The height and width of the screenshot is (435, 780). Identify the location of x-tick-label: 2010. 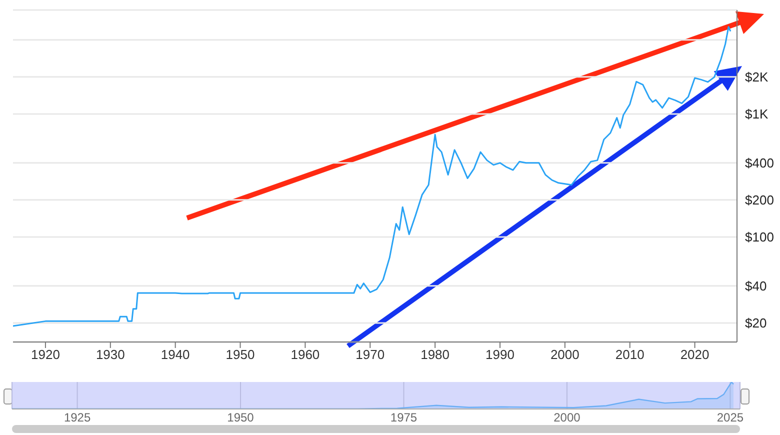
(629, 354).